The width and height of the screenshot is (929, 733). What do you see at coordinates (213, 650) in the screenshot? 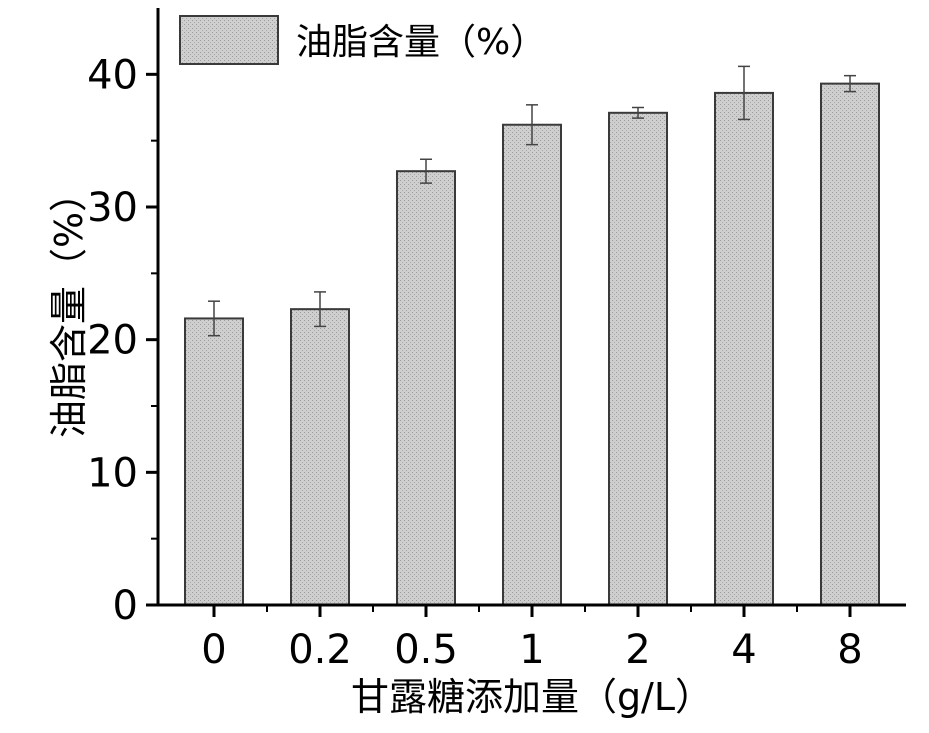
I see `x-tick-label-0: 0` at bounding box center [213, 650].